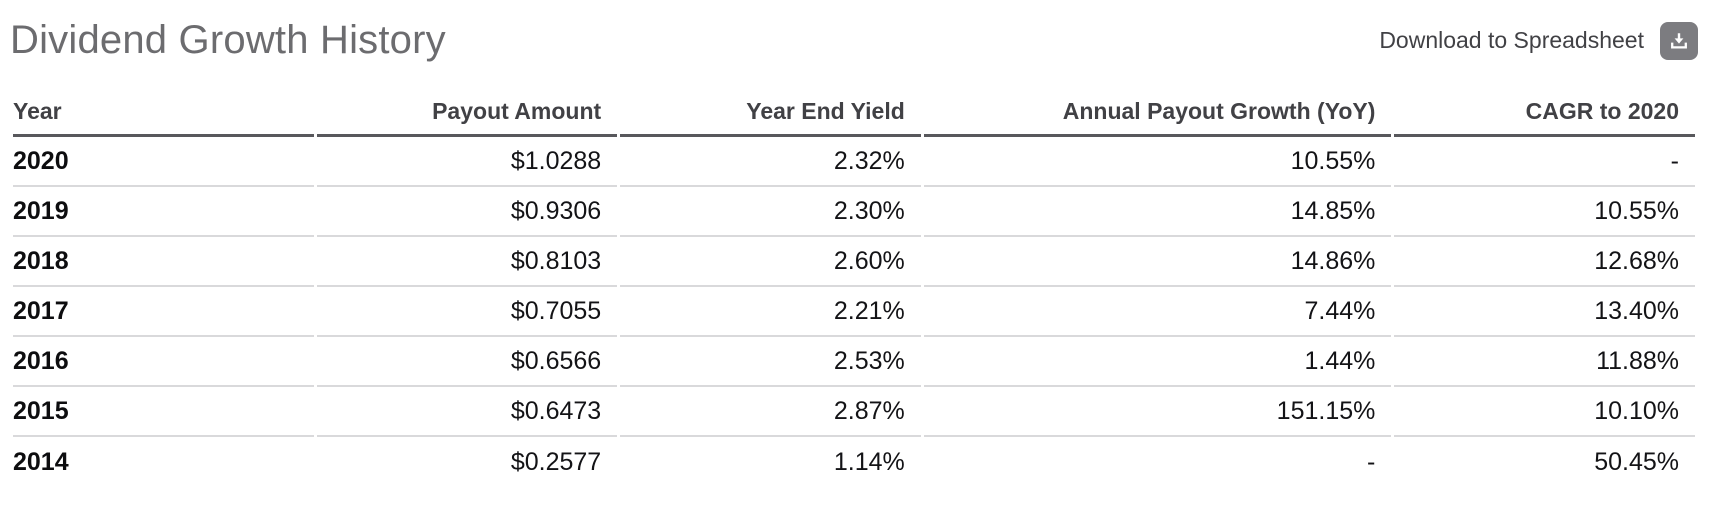 The height and width of the screenshot is (510, 1718). I want to click on cell-cagr: 12.68%, so click(1544, 262).